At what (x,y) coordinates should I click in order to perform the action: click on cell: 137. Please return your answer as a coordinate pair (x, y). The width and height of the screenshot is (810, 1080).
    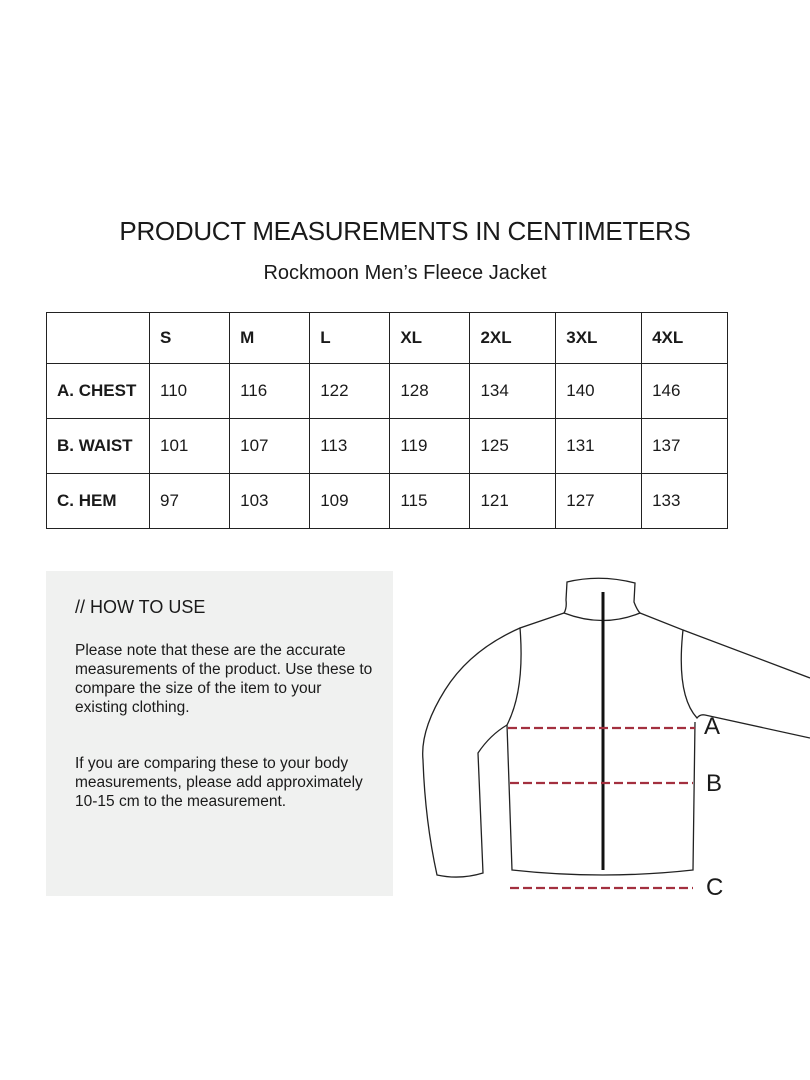
    Looking at the image, I should click on (684, 446).